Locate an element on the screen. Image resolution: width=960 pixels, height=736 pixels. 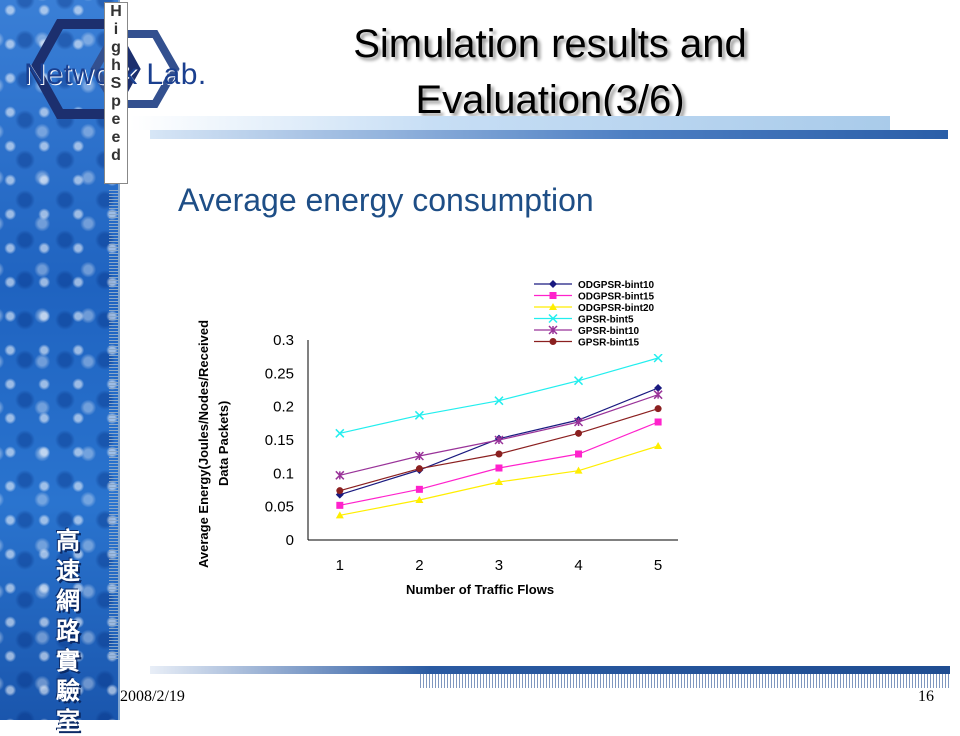
slide-title: Simulation results and Evaluation(3/6) is located at coordinates (550, 72).